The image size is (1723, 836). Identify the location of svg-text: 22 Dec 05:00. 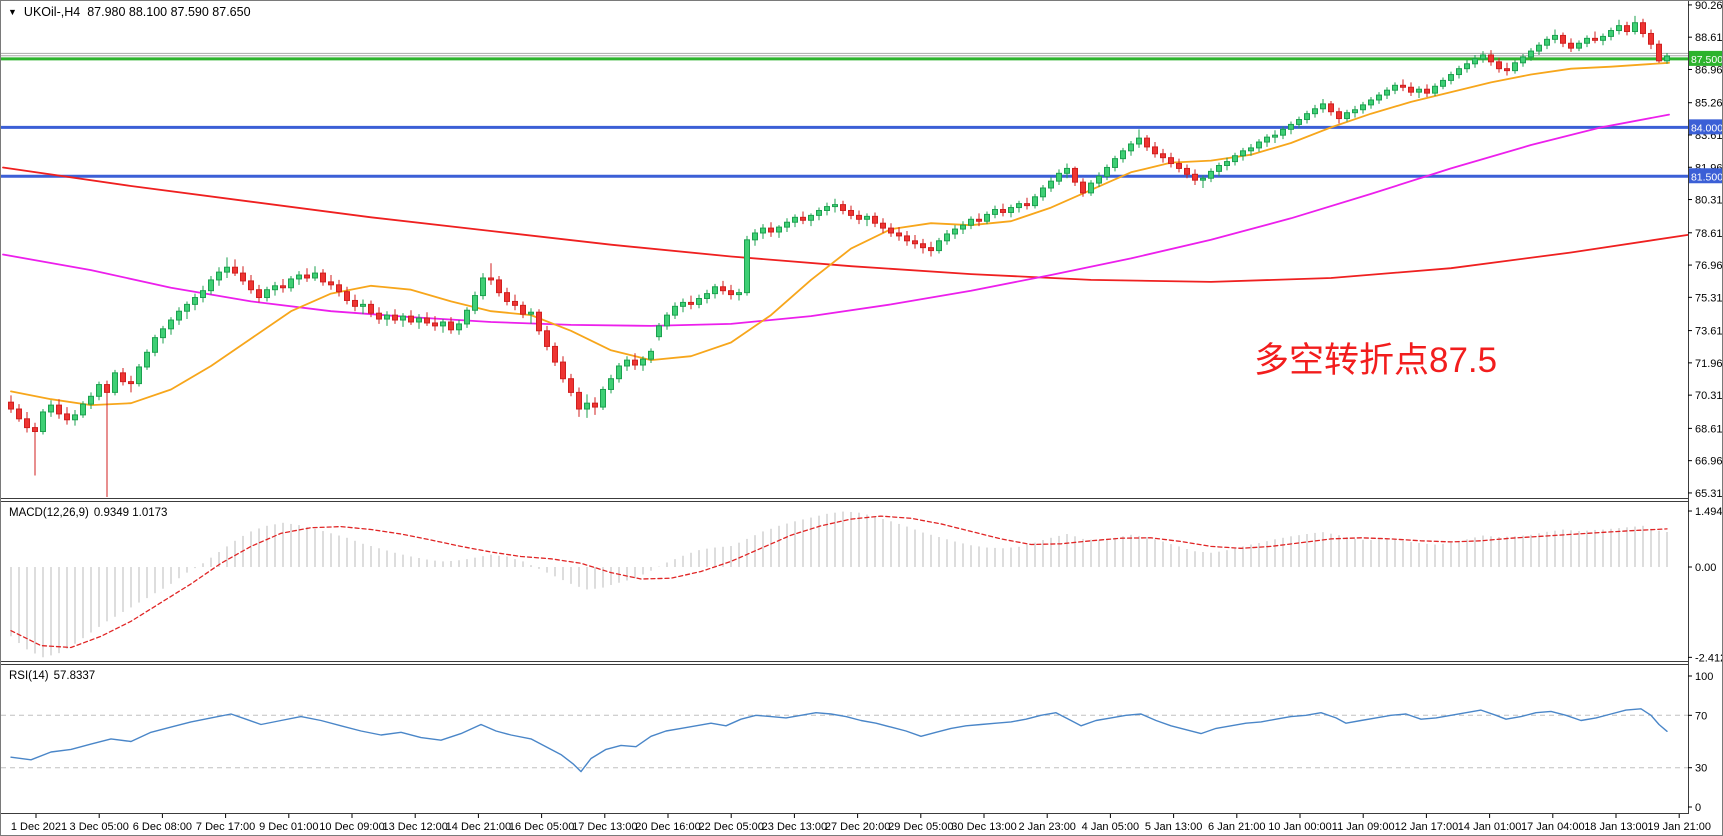
(730, 827).